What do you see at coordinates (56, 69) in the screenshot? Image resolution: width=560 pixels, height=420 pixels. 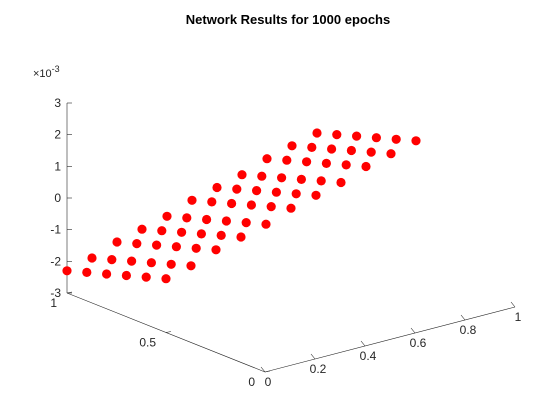 I see `z-exponent-power: -3` at bounding box center [56, 69].